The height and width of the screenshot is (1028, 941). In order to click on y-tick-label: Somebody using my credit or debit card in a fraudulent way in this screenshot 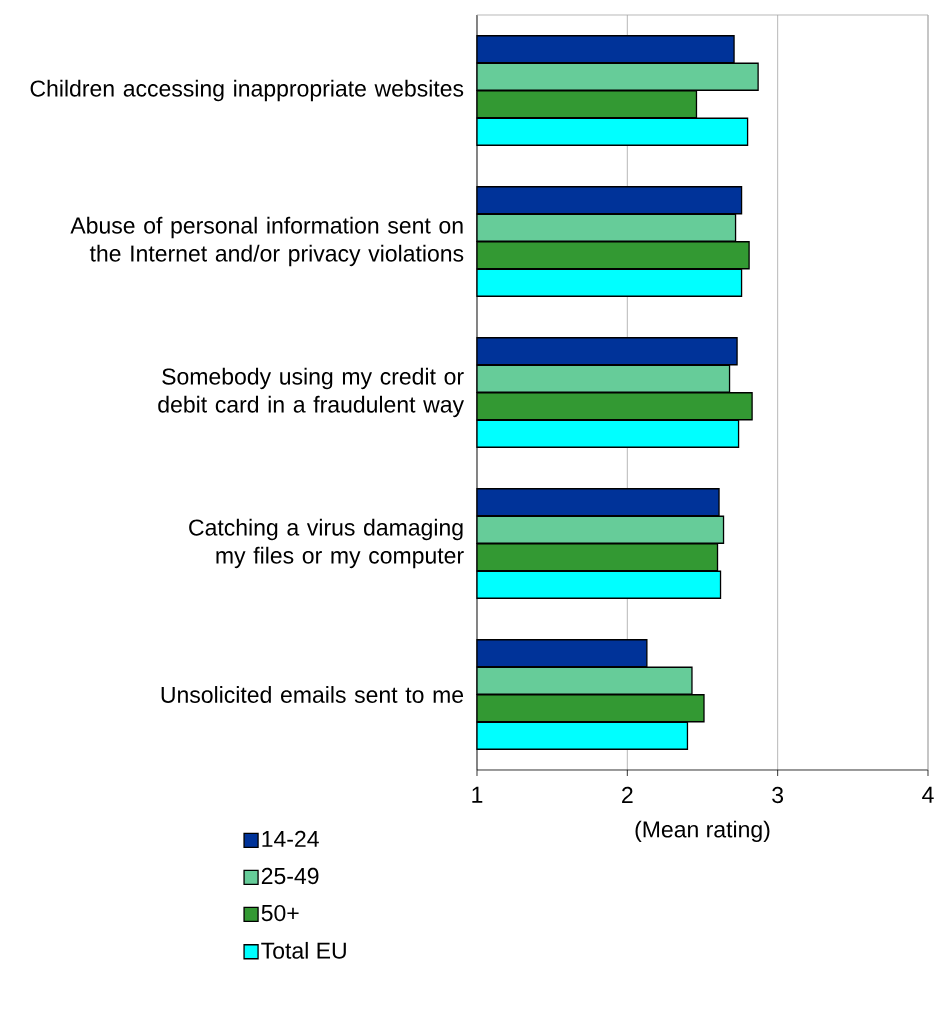, I will do `click(311, 392)`.